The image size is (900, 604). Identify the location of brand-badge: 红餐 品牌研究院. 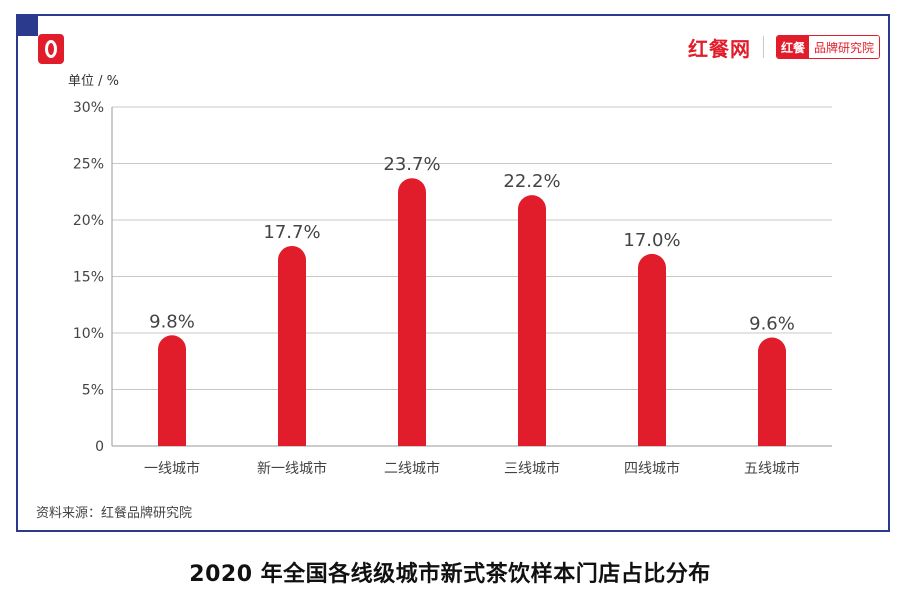
(827, 47).